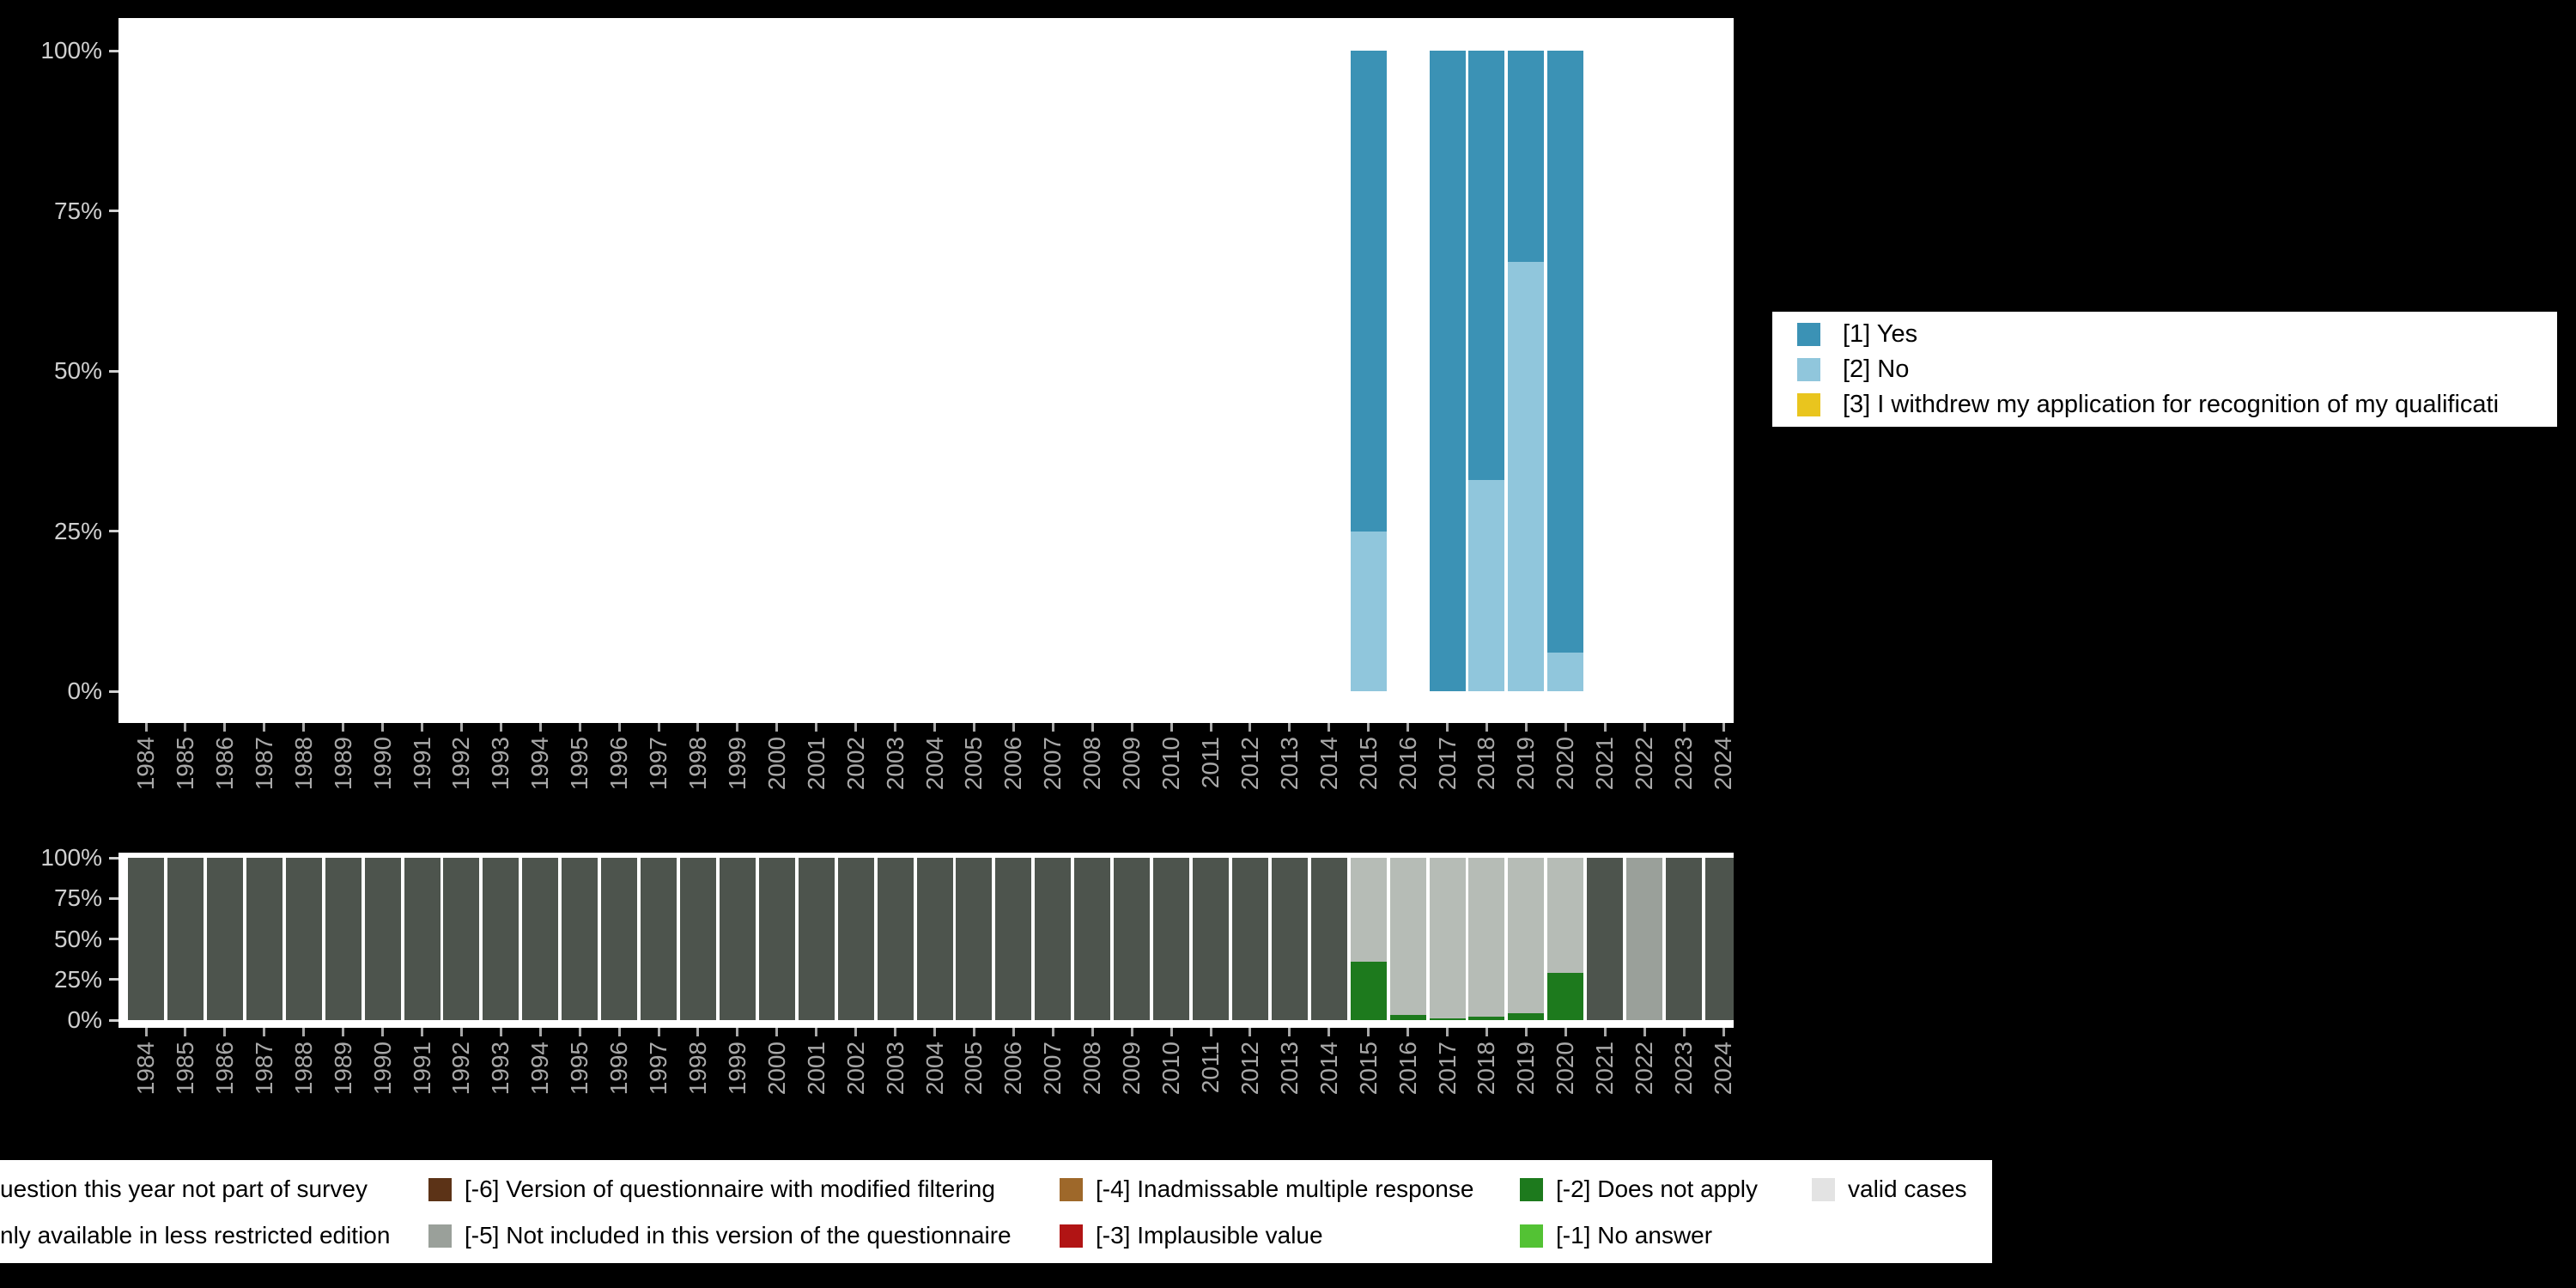 Image resolution: width=2576 pixels, height=1288 pixels. Describe the element at coordinates (1328, 1069) in the screenshot. I see `x-axis-year-label: 2014` at that location.